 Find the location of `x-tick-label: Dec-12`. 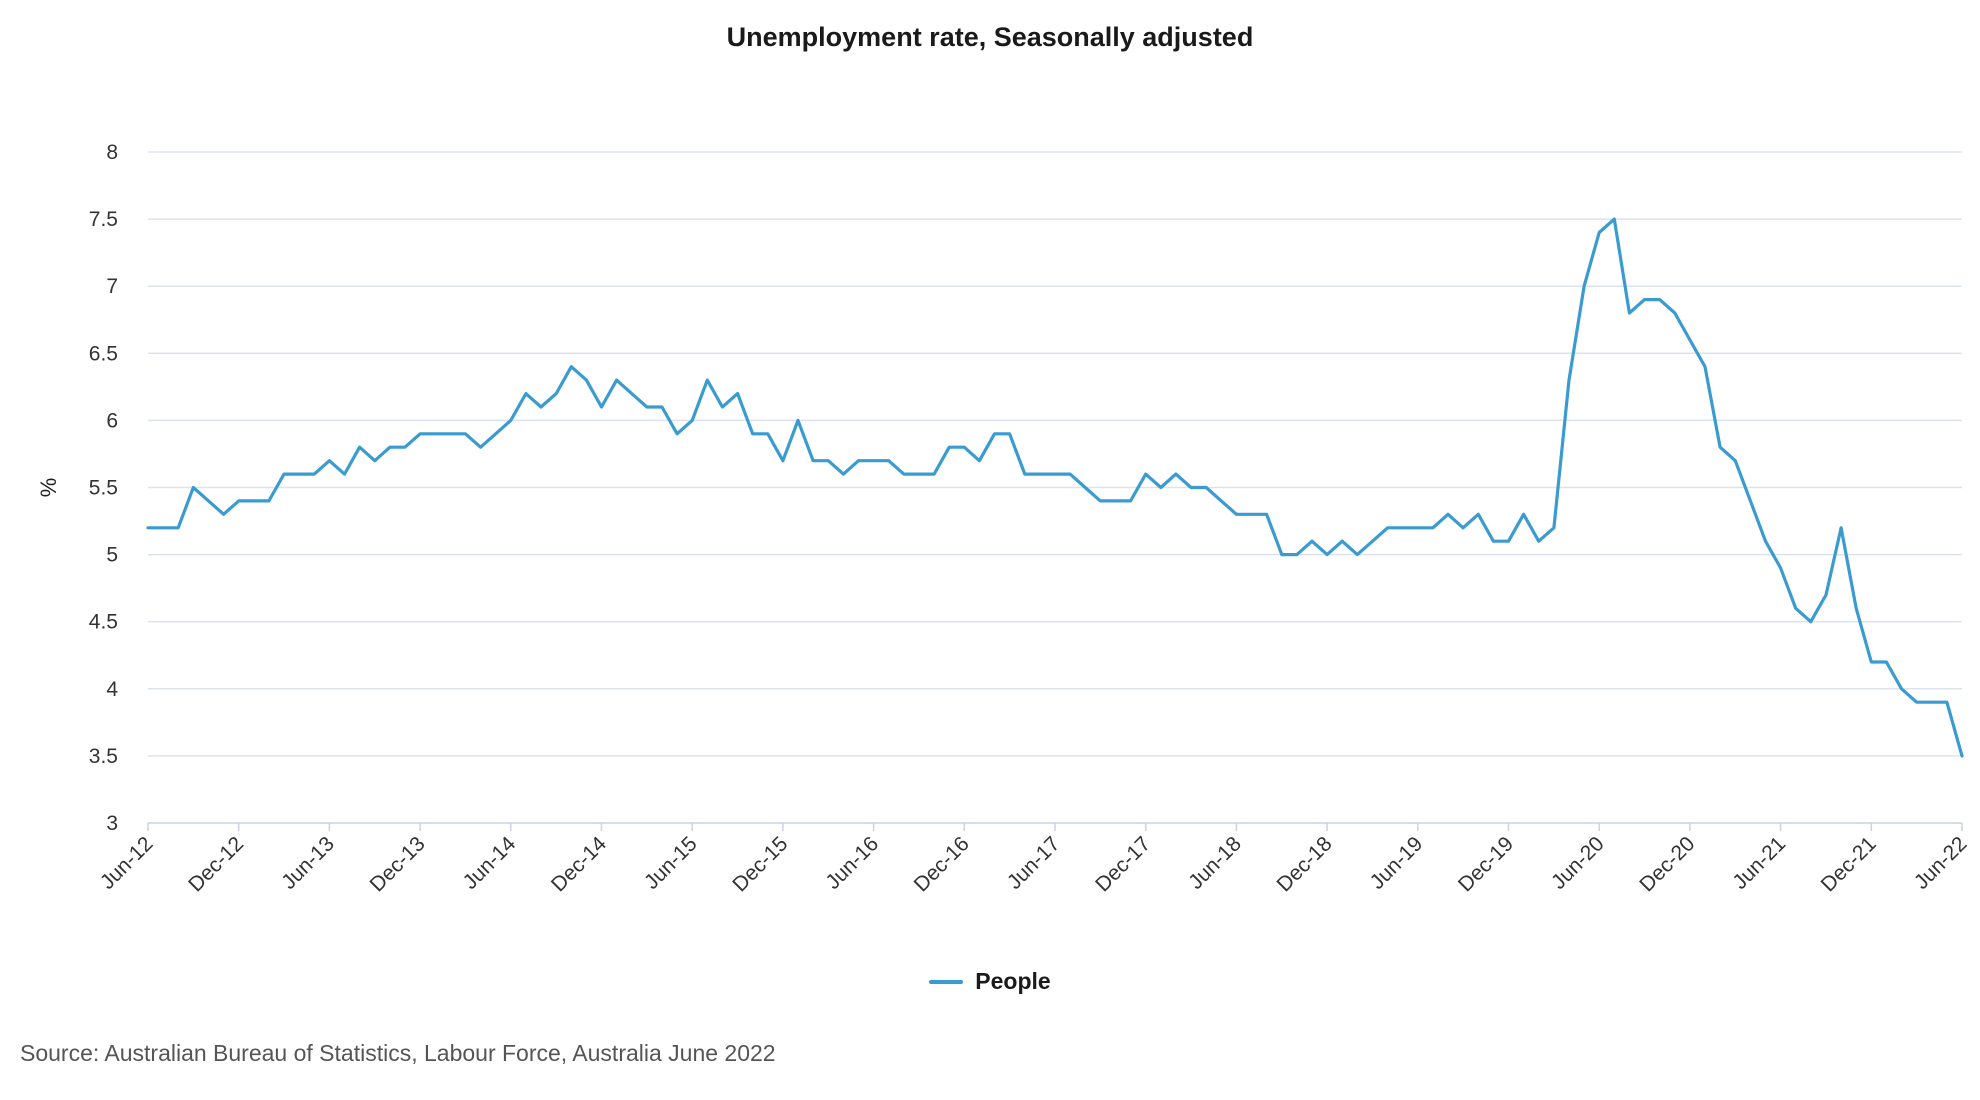

x-tick-label: Dec-12 is located at coordinates (216, 864).